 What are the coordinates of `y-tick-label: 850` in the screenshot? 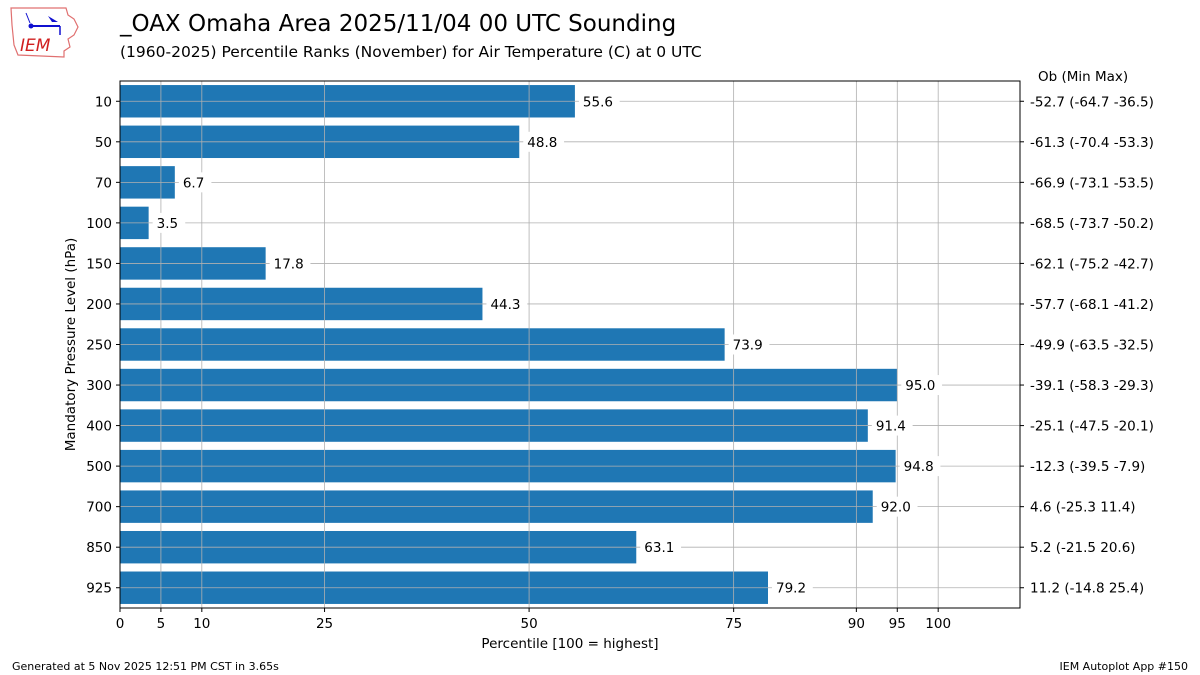 It's located at (99, 548).